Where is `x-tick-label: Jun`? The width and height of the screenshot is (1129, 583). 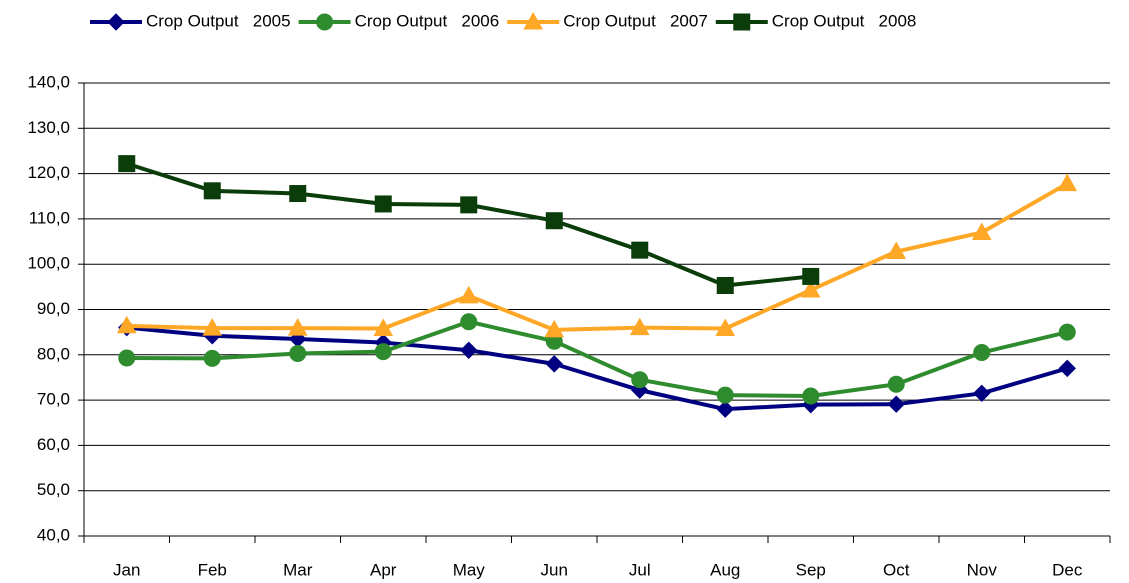 x-tick-label: Jun is located at coordinates (554, 569).